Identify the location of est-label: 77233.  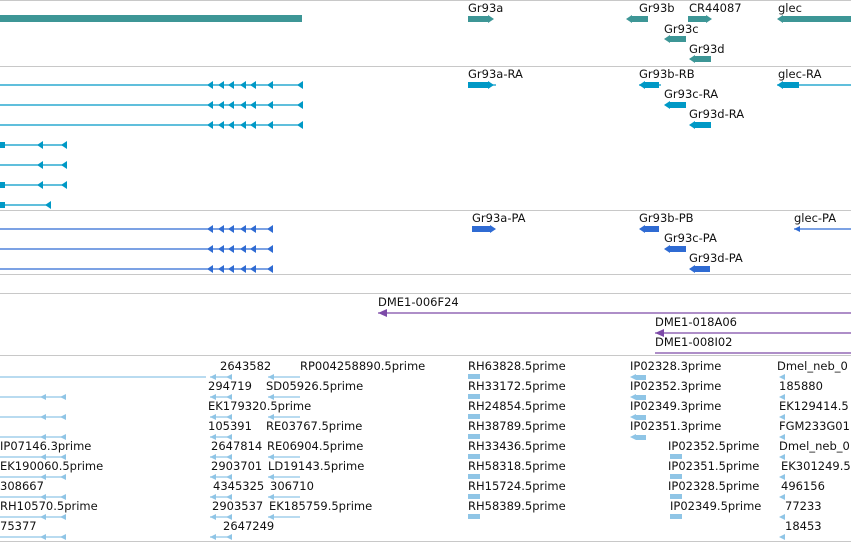
(803, 506).